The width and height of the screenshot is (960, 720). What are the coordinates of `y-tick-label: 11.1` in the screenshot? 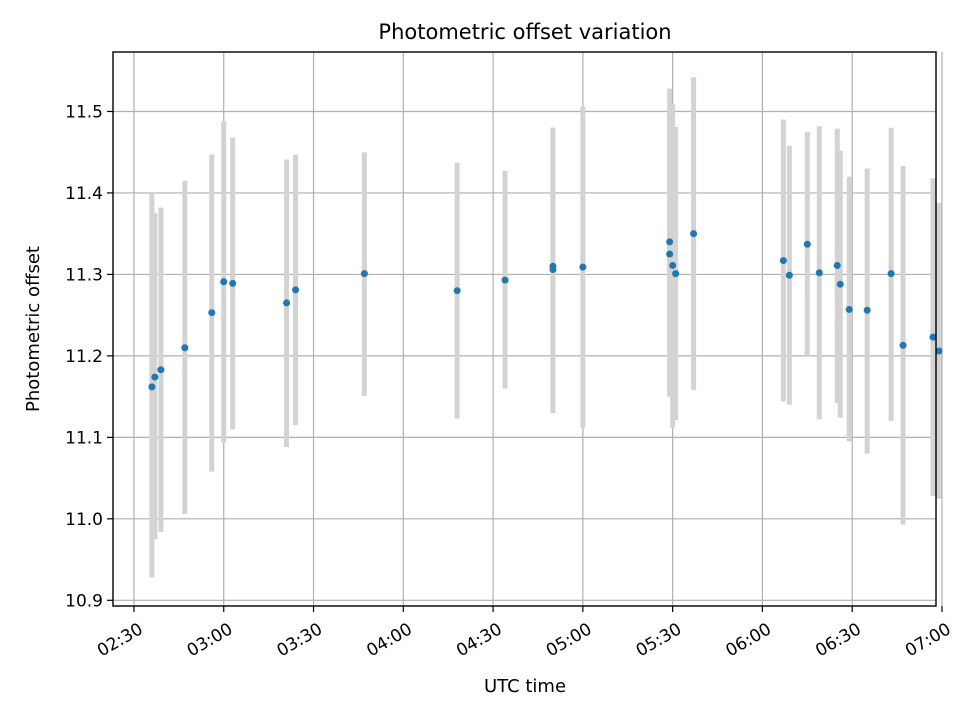 It's located at (84, 438).